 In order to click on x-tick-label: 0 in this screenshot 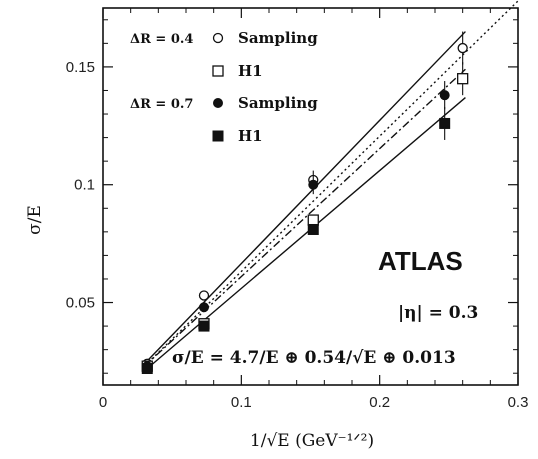, I will do `click(103, 402)`.